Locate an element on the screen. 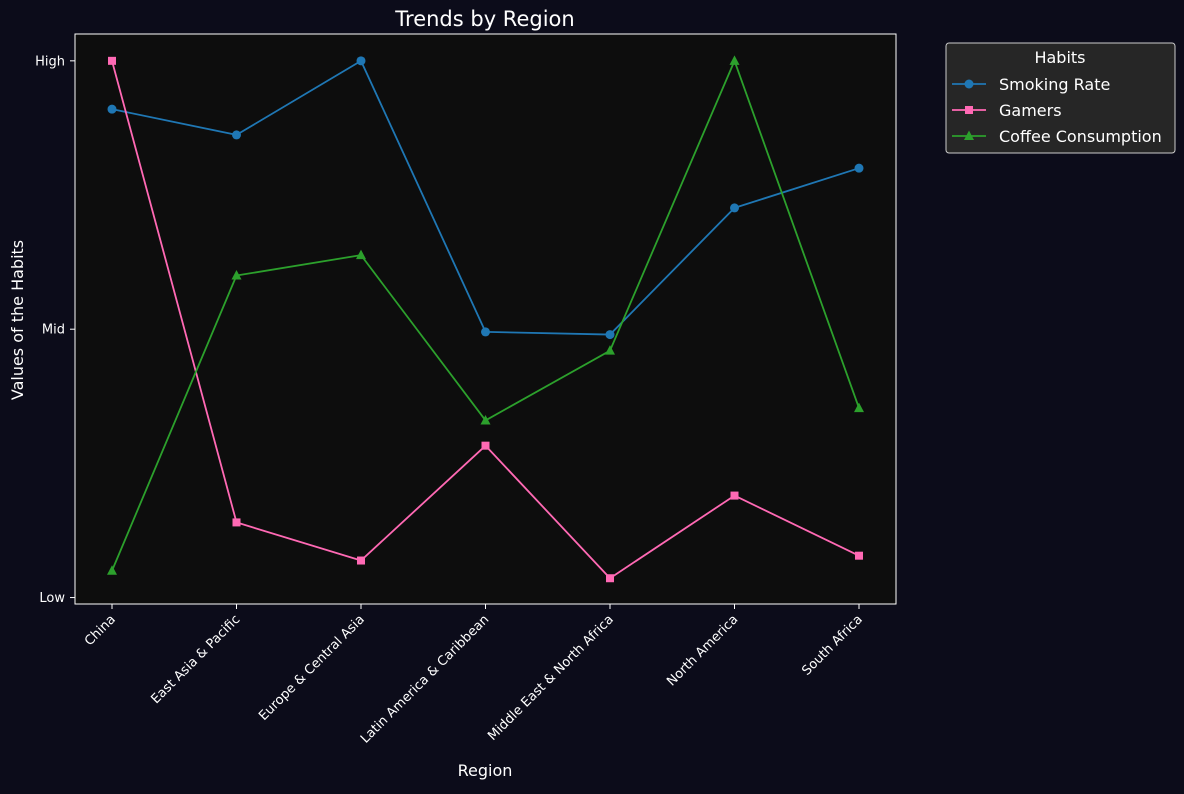 This screenshot has height=794, width=1184. x-tick-label: Latin America & Caribbean is located at coordinates (425, 679).